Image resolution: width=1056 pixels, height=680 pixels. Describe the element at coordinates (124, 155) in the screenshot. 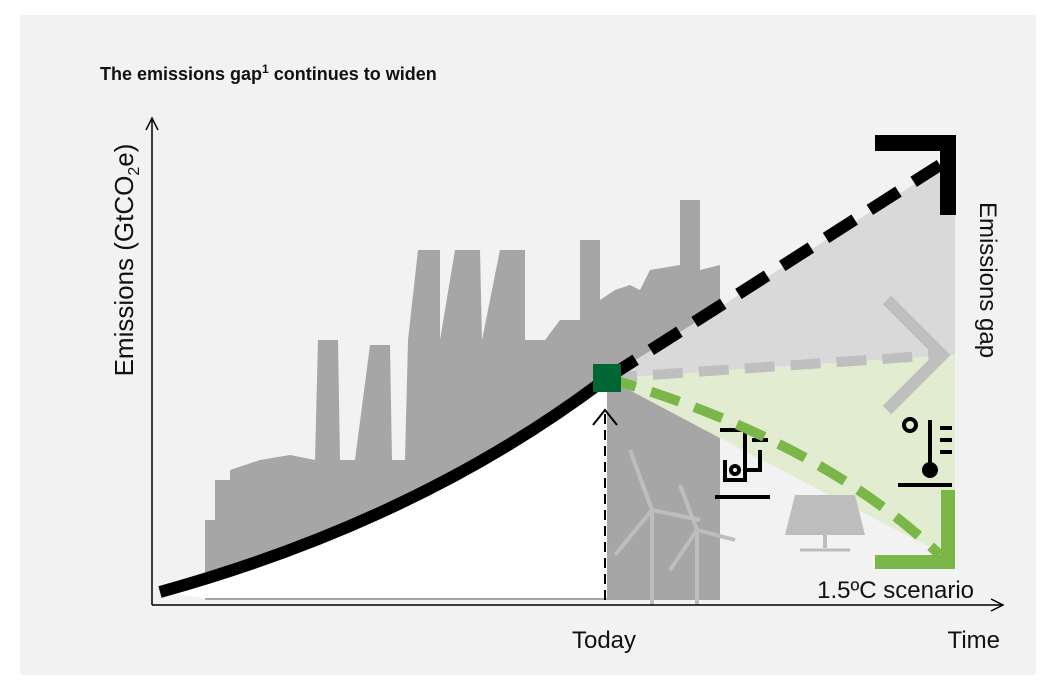

I see `label-text: e)` at that location.